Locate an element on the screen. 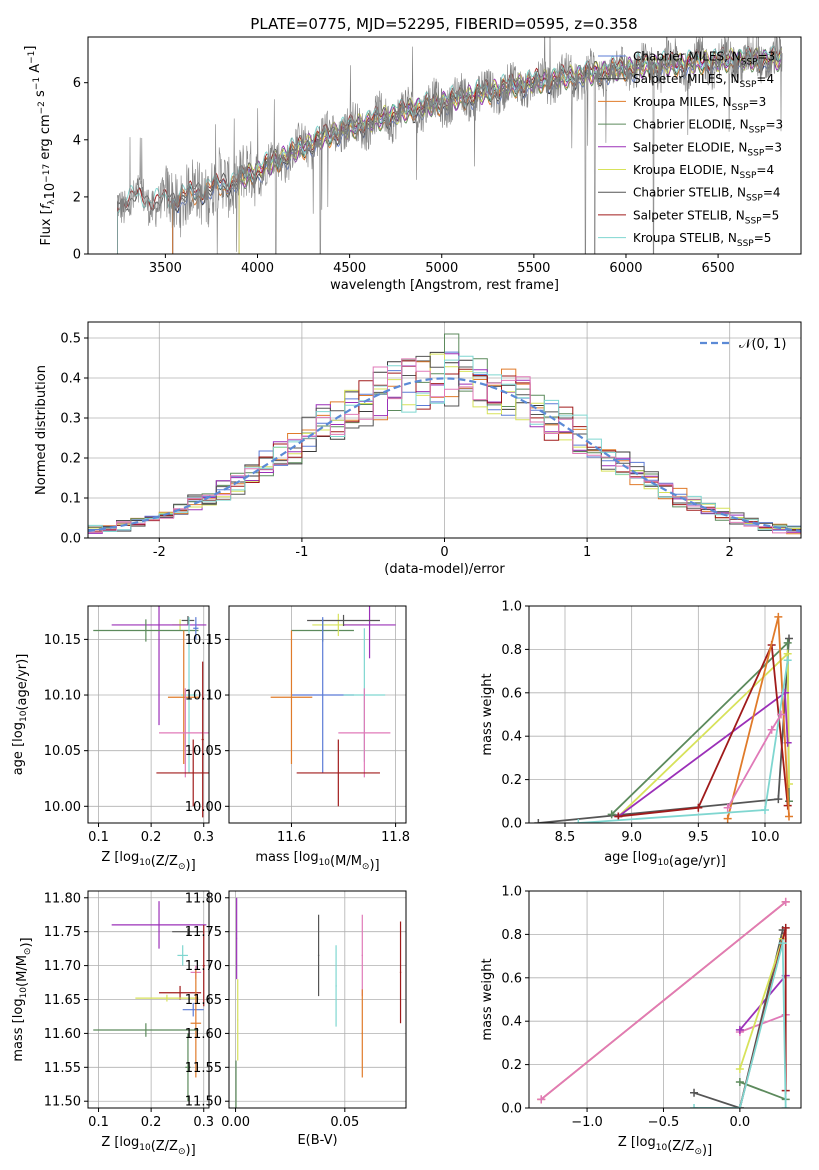 This screenshot has width=819, height=1170. y-tick-label: 10.15 is located at coordinates (203, 640).